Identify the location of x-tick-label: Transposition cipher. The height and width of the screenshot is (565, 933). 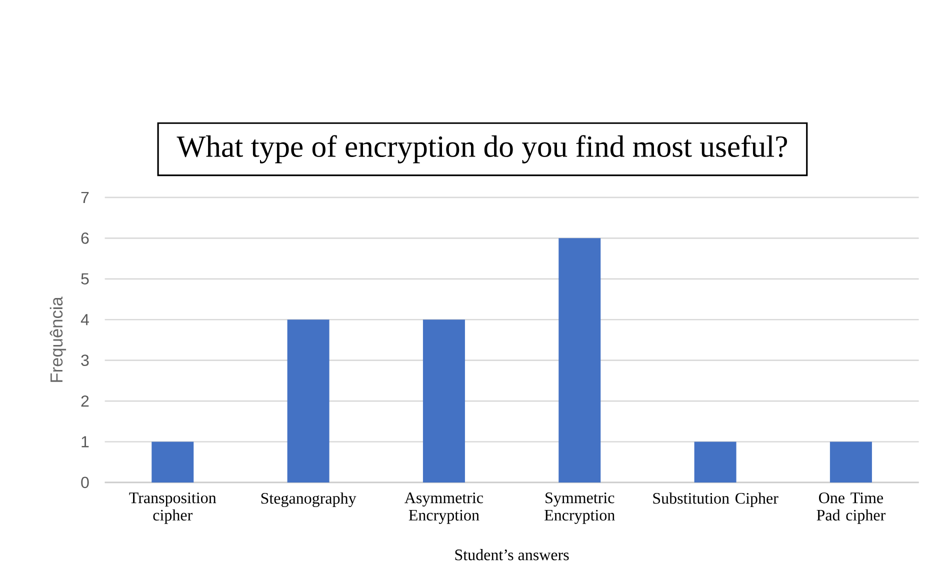
(172, 508).